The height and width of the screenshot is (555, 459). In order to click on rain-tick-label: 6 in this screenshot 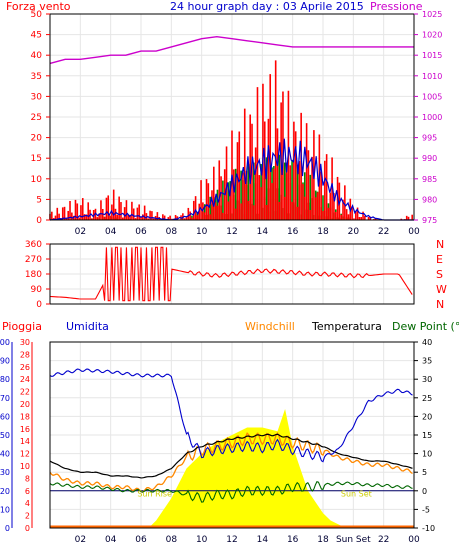, I will do `click(27, 491)`.